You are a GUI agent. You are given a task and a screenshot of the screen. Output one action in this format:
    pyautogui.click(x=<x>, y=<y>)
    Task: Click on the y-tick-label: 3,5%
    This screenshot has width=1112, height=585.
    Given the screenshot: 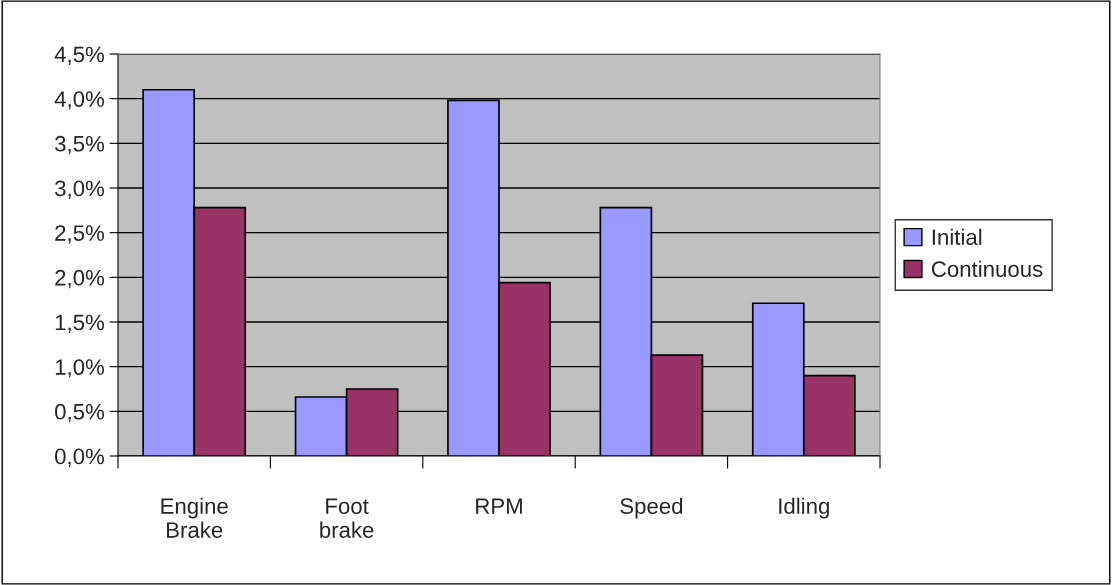 What is the action you would take?
    pyautogui.click(x=80, y=145)
    